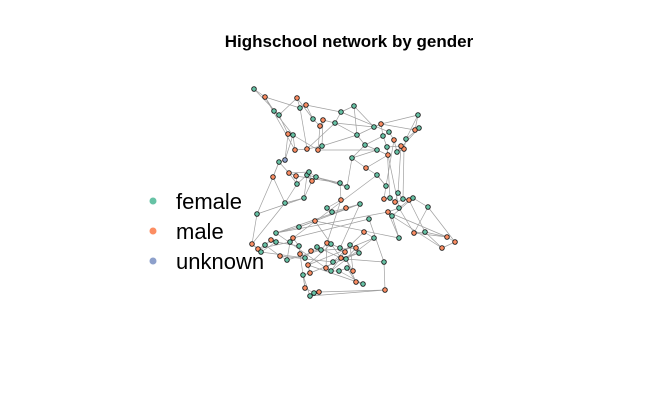 The width and height of the screenshot is (661, 408). I want to click on legend-marker-unknown, so click(153, 261).